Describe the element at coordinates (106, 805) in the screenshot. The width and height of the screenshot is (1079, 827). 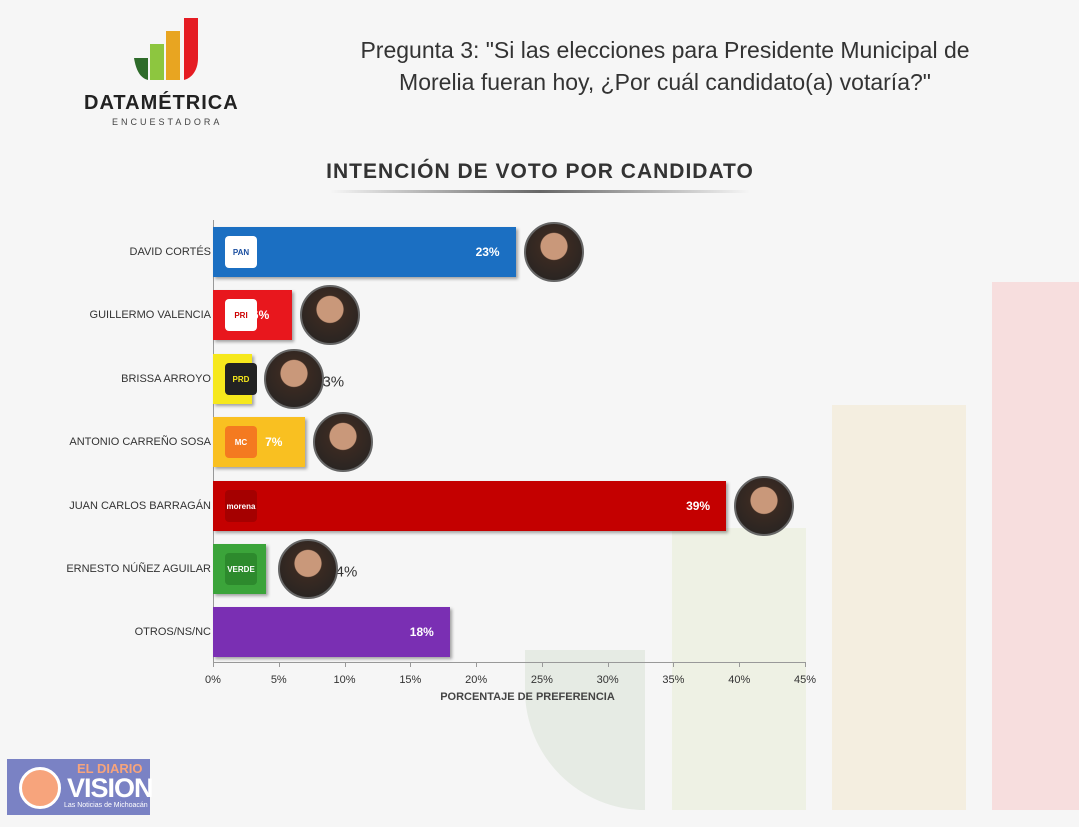
I see `brand-subtitle: Las Noticias de Michoacán` at that location.